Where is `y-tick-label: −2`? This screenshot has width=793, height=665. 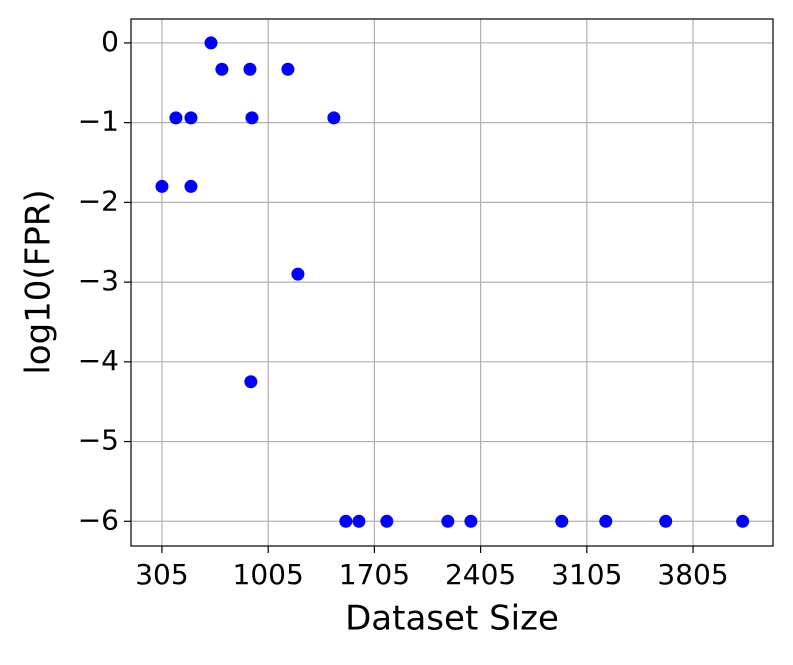 y-tick-label: −2 is located at coordinates (98, 200).